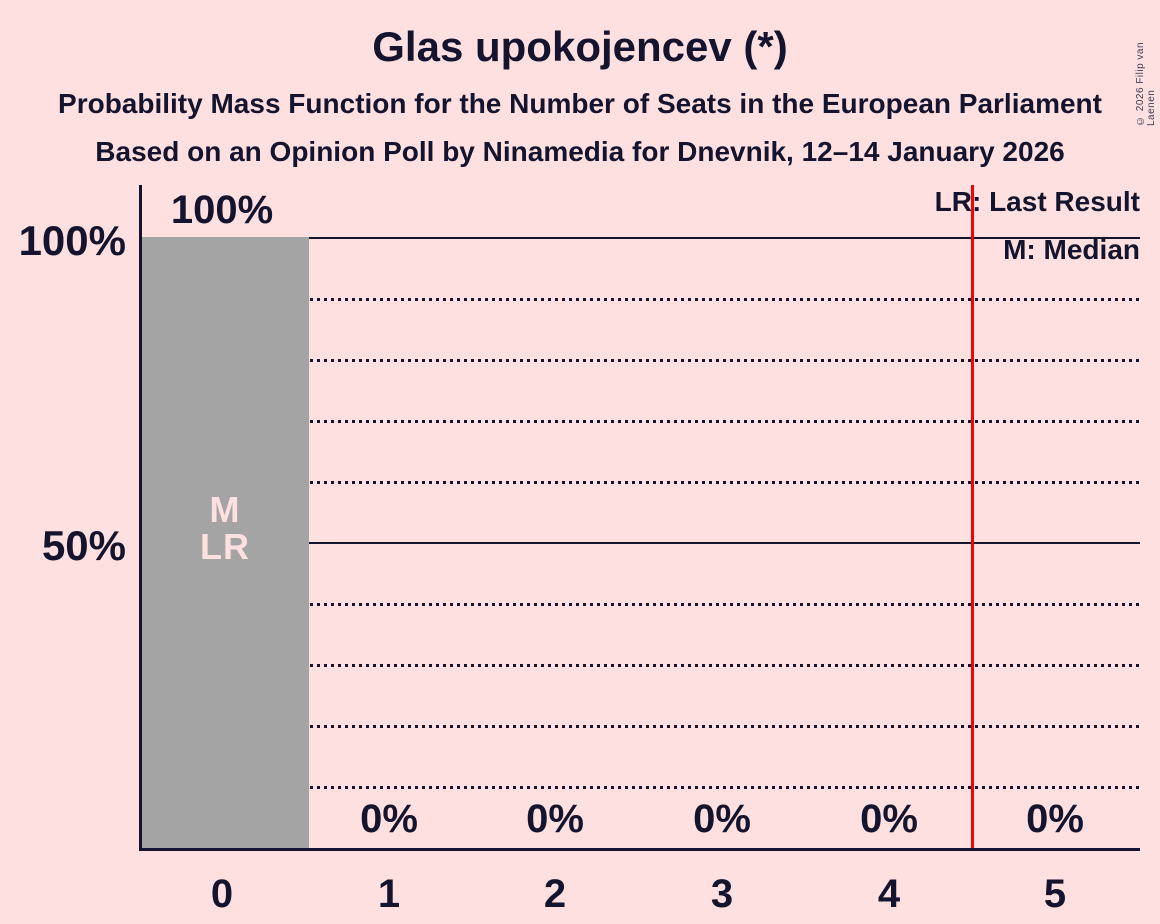 The height and width of the screenshot is (924, 1160). Describe the element at coordinates (889, 894) in the screenshot. I see `x-tick-4: 4` at that location.